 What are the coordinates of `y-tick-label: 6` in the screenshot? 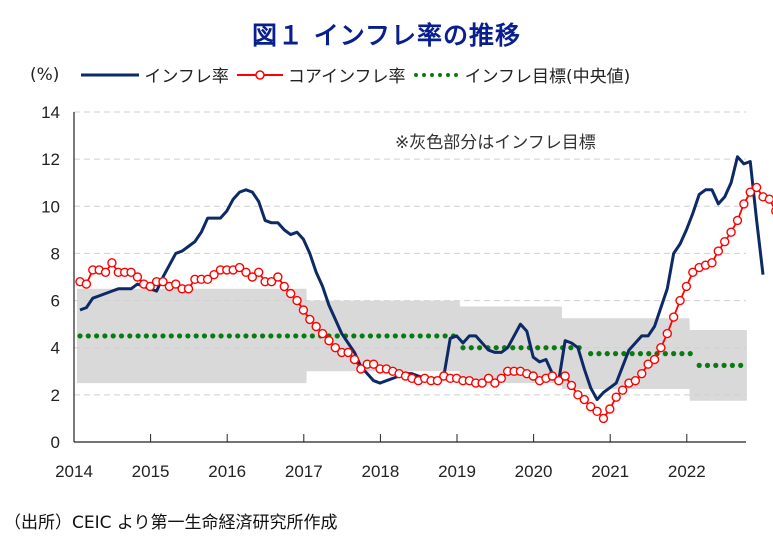 It's located at (55, 301).